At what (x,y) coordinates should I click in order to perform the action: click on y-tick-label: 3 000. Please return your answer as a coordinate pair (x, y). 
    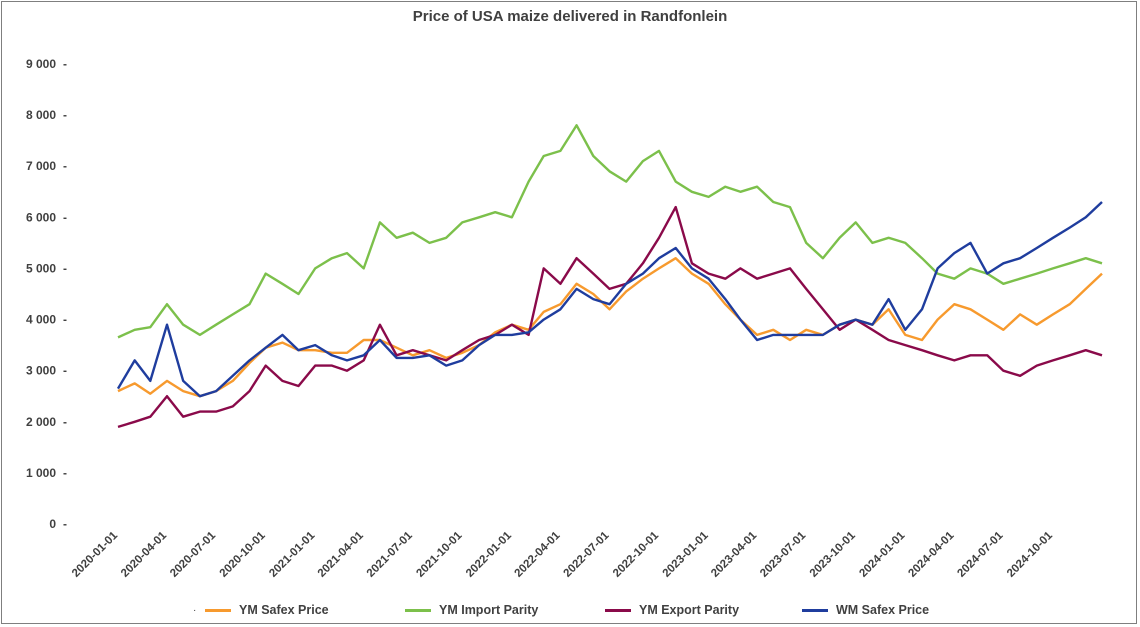
    Looking at the image, I should click on (41, 371).